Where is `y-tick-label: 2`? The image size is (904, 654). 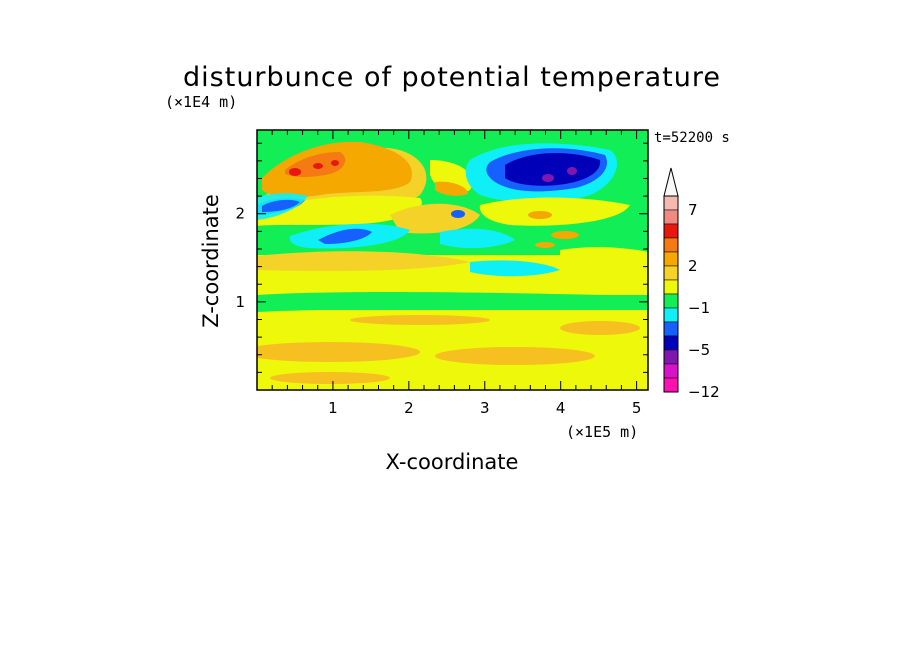 y-tick-label: 2 is located at coordinates (240, 214).